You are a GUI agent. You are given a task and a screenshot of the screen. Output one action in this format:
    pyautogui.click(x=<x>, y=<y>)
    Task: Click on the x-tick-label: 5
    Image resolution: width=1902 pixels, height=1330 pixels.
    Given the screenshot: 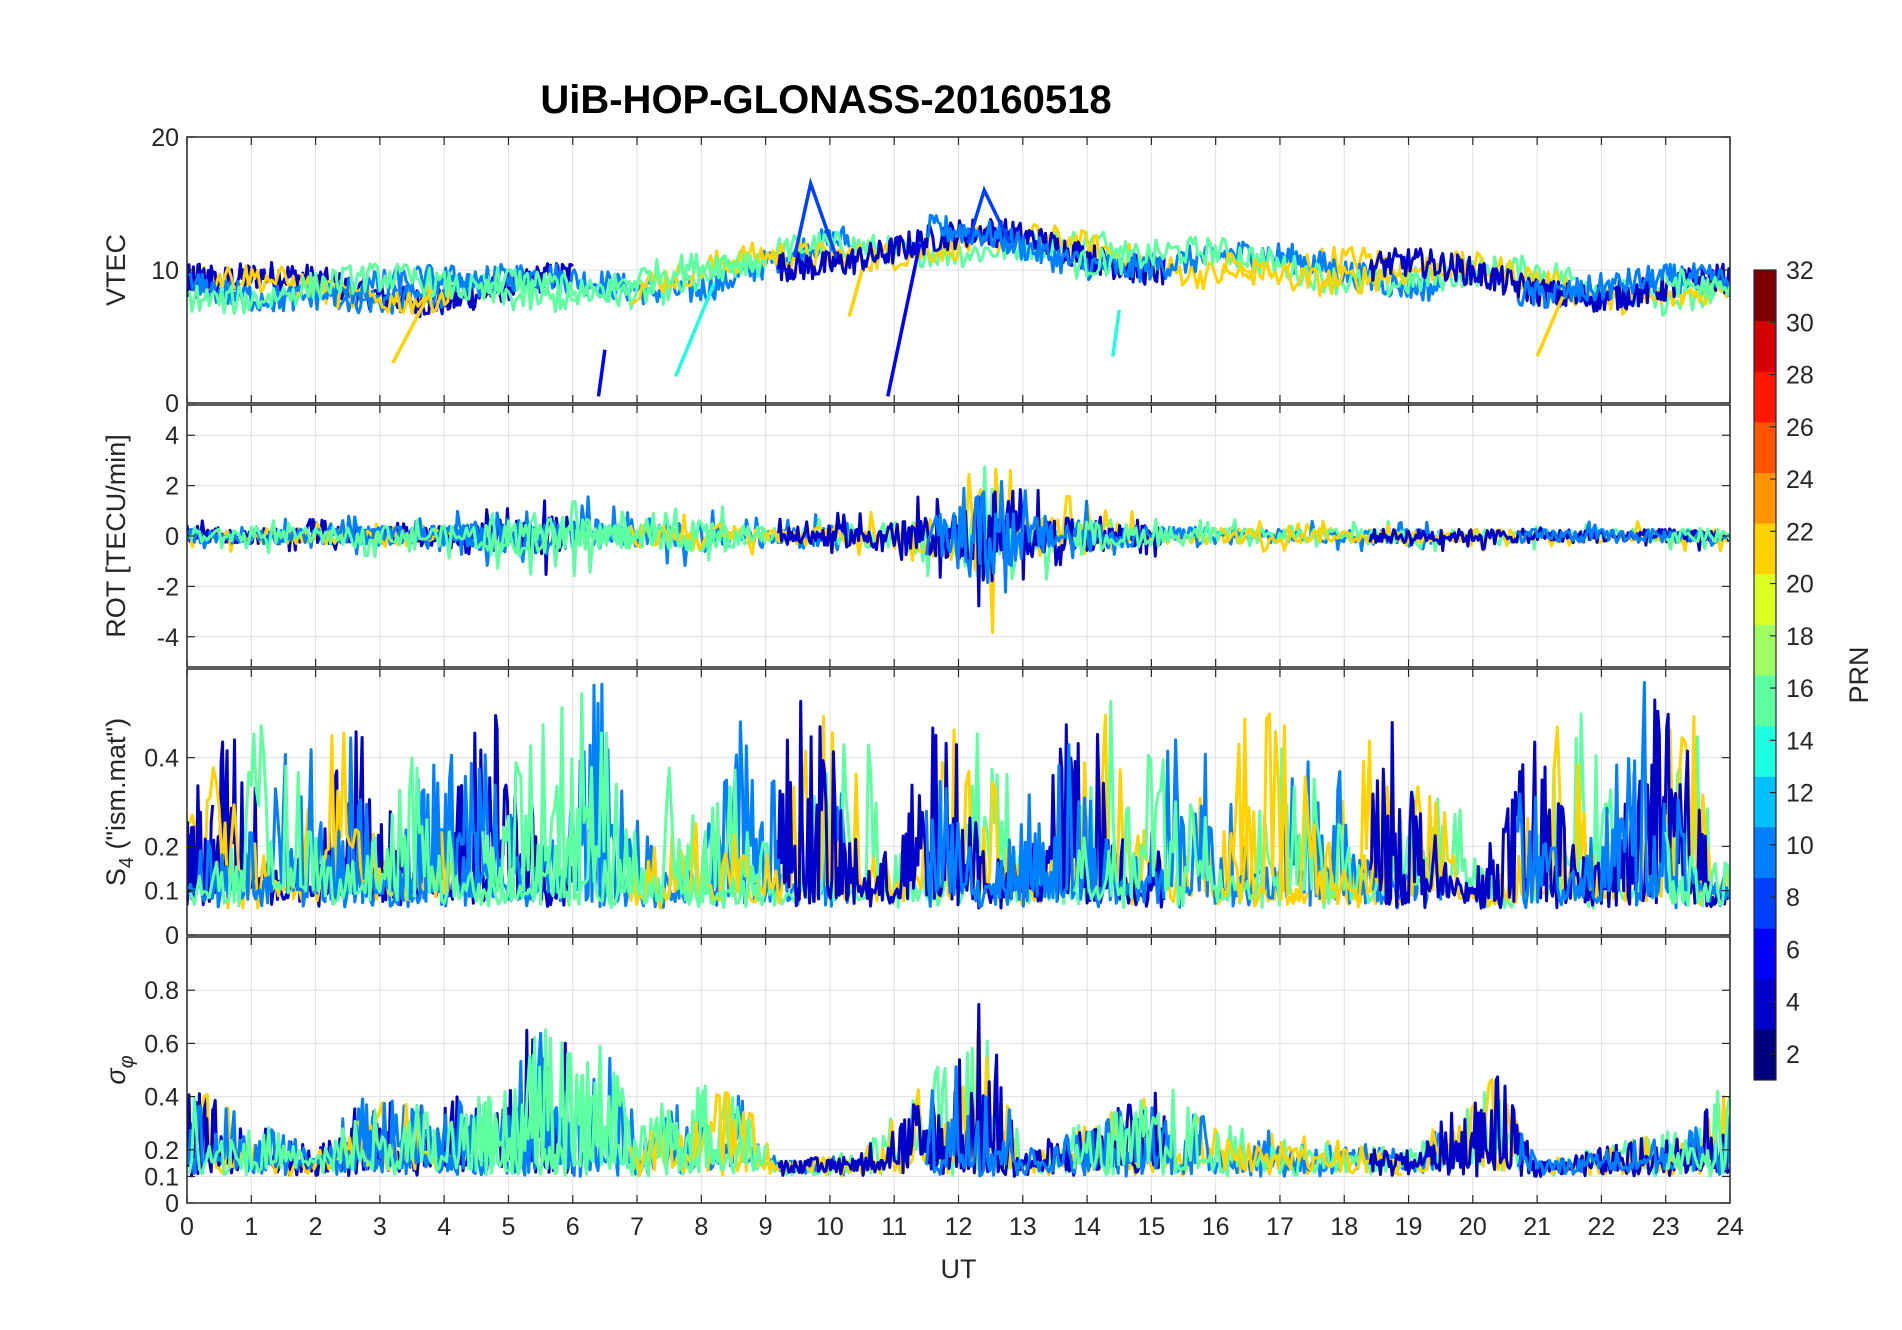 What is the action you would take?
    pyautogui.click(x=509, y=1227)
    